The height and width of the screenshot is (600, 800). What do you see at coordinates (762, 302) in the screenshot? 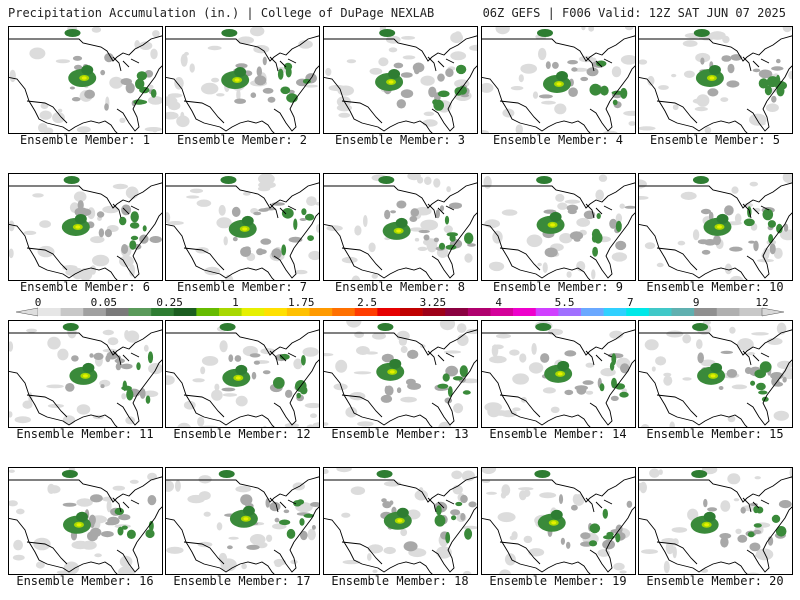
I see `colorbar-tick-label: 12` at bounding box center [762, 302].